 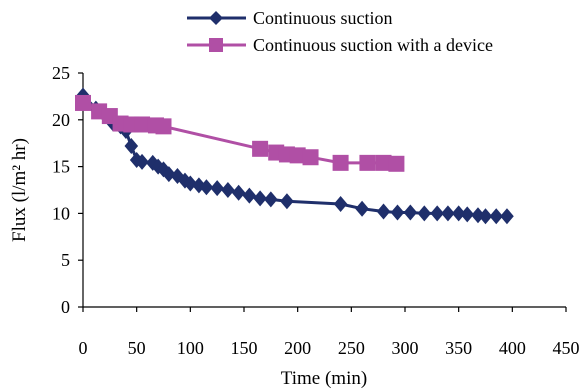 What do you see at coordinates (83, 348) in the screenshot?
I see `x-tick-label: 0` at bounding box center [83, 348].